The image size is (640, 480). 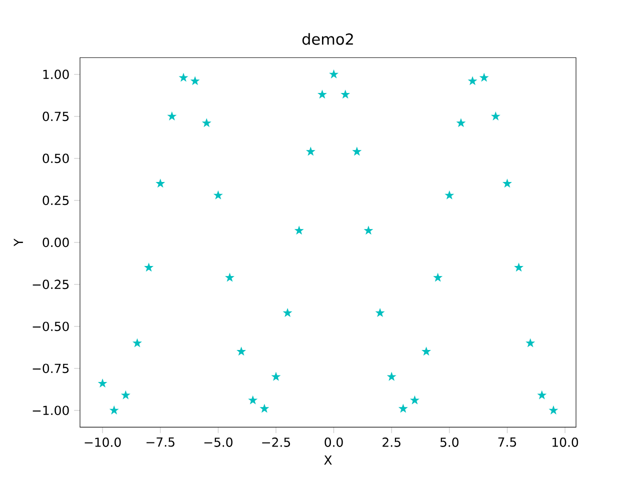 I want to click on y-tick-label: 0.50, so click(x=55, y=159).